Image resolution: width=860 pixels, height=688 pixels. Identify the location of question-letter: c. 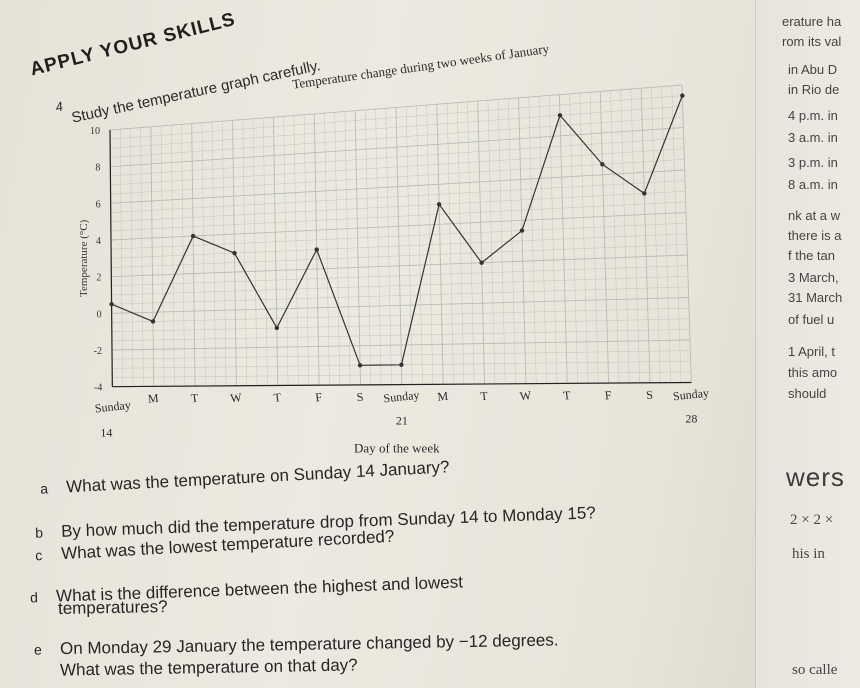
(38, 555).